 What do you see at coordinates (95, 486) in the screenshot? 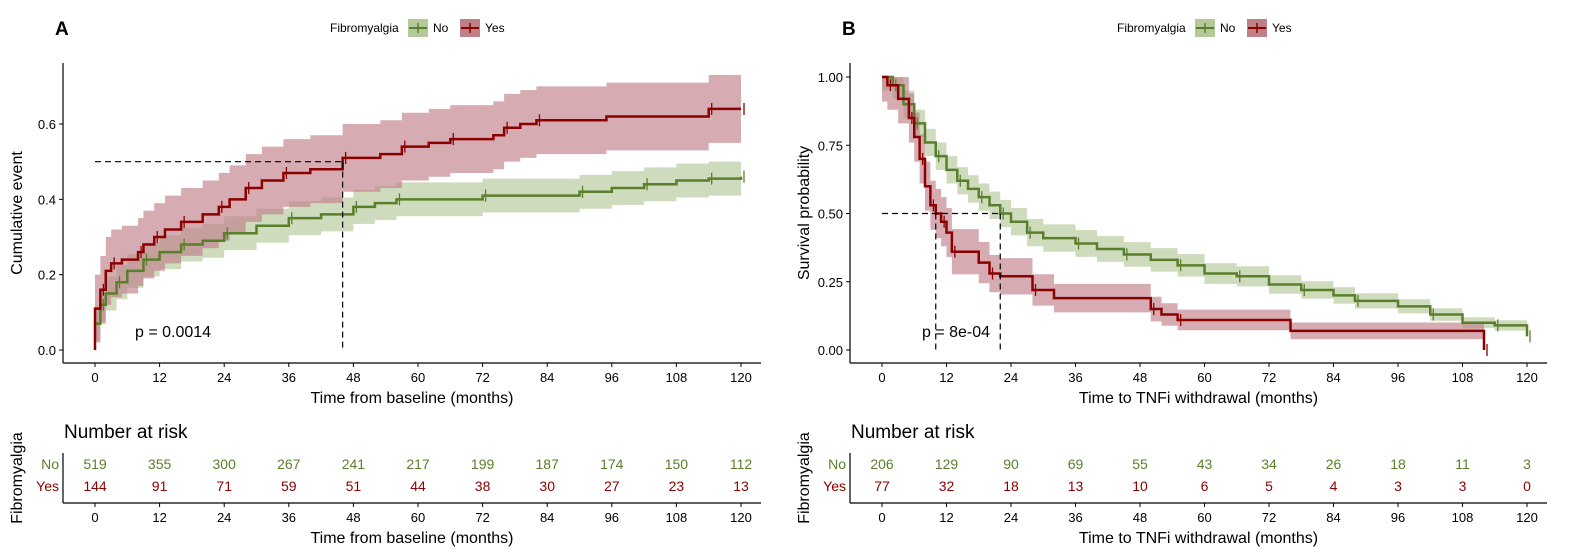
I see `risk-count: 144` at bounding box center [95, 486].